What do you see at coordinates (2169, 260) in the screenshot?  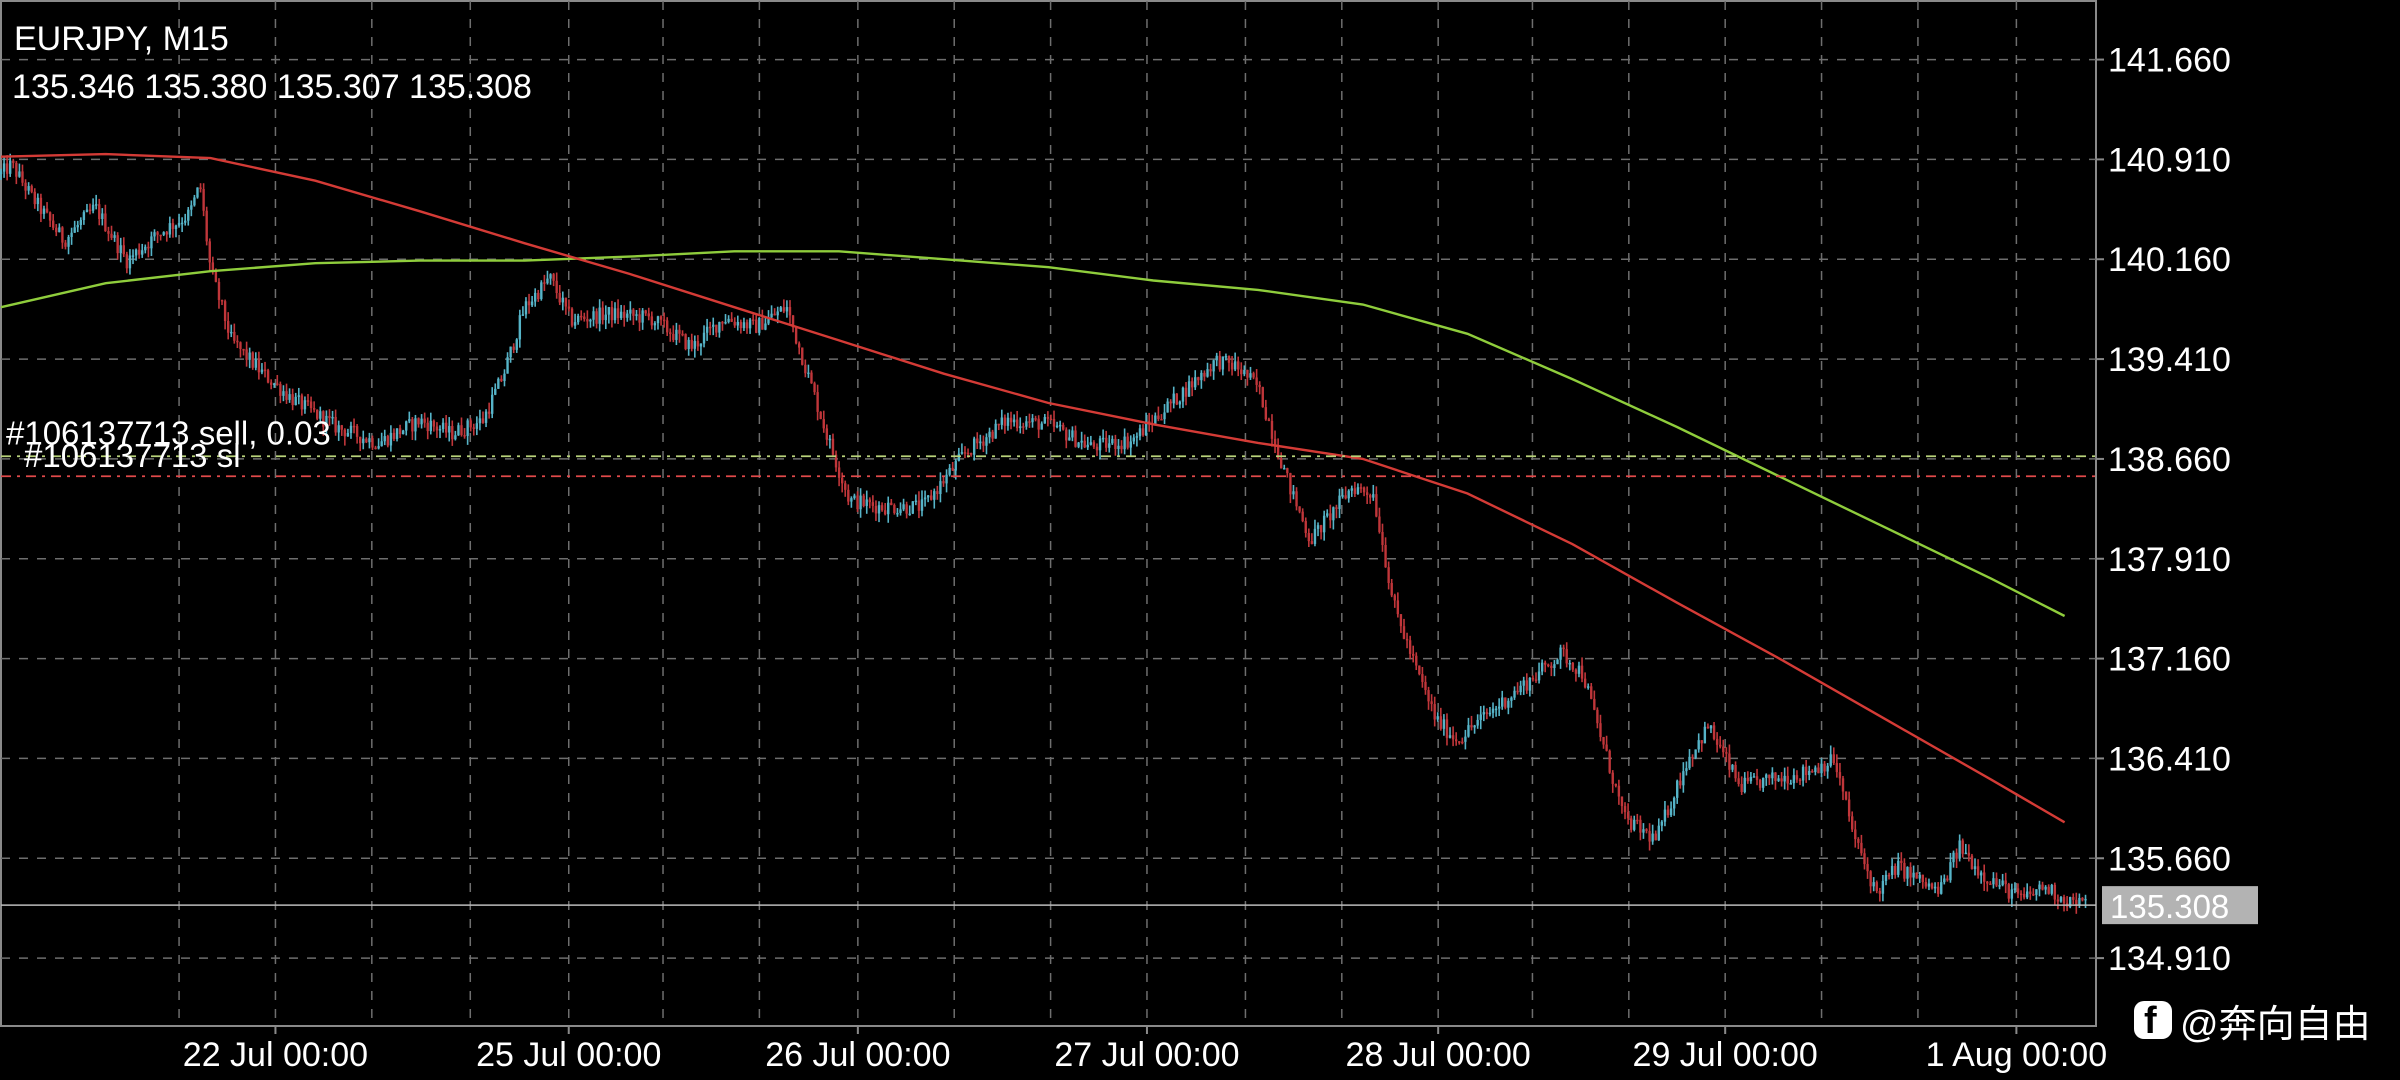 I see `y-tick-label: 140.160` at bounding box center [2169, 260].